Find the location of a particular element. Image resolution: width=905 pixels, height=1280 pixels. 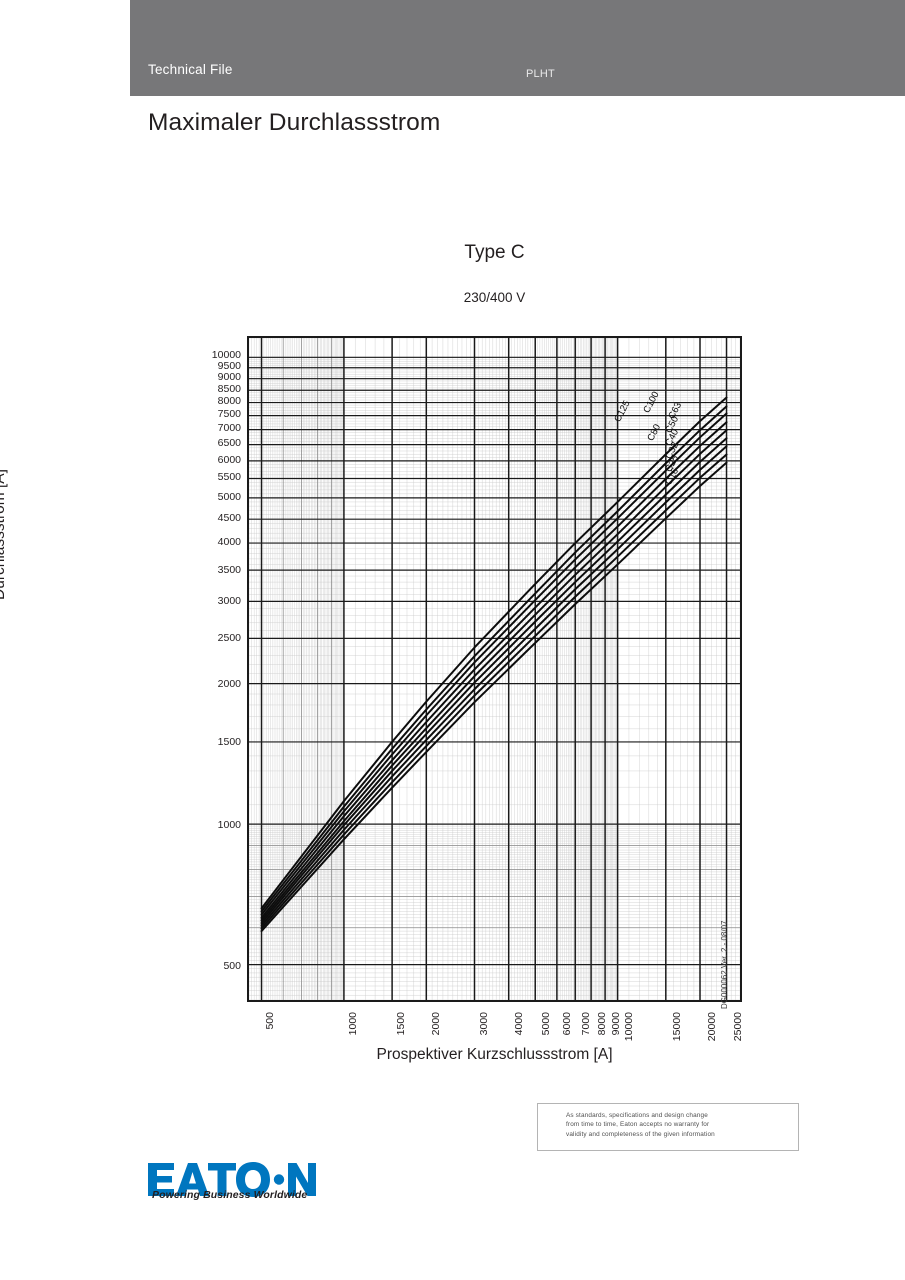

y-tick-label: 2500 is located at coordinates (229, 638).